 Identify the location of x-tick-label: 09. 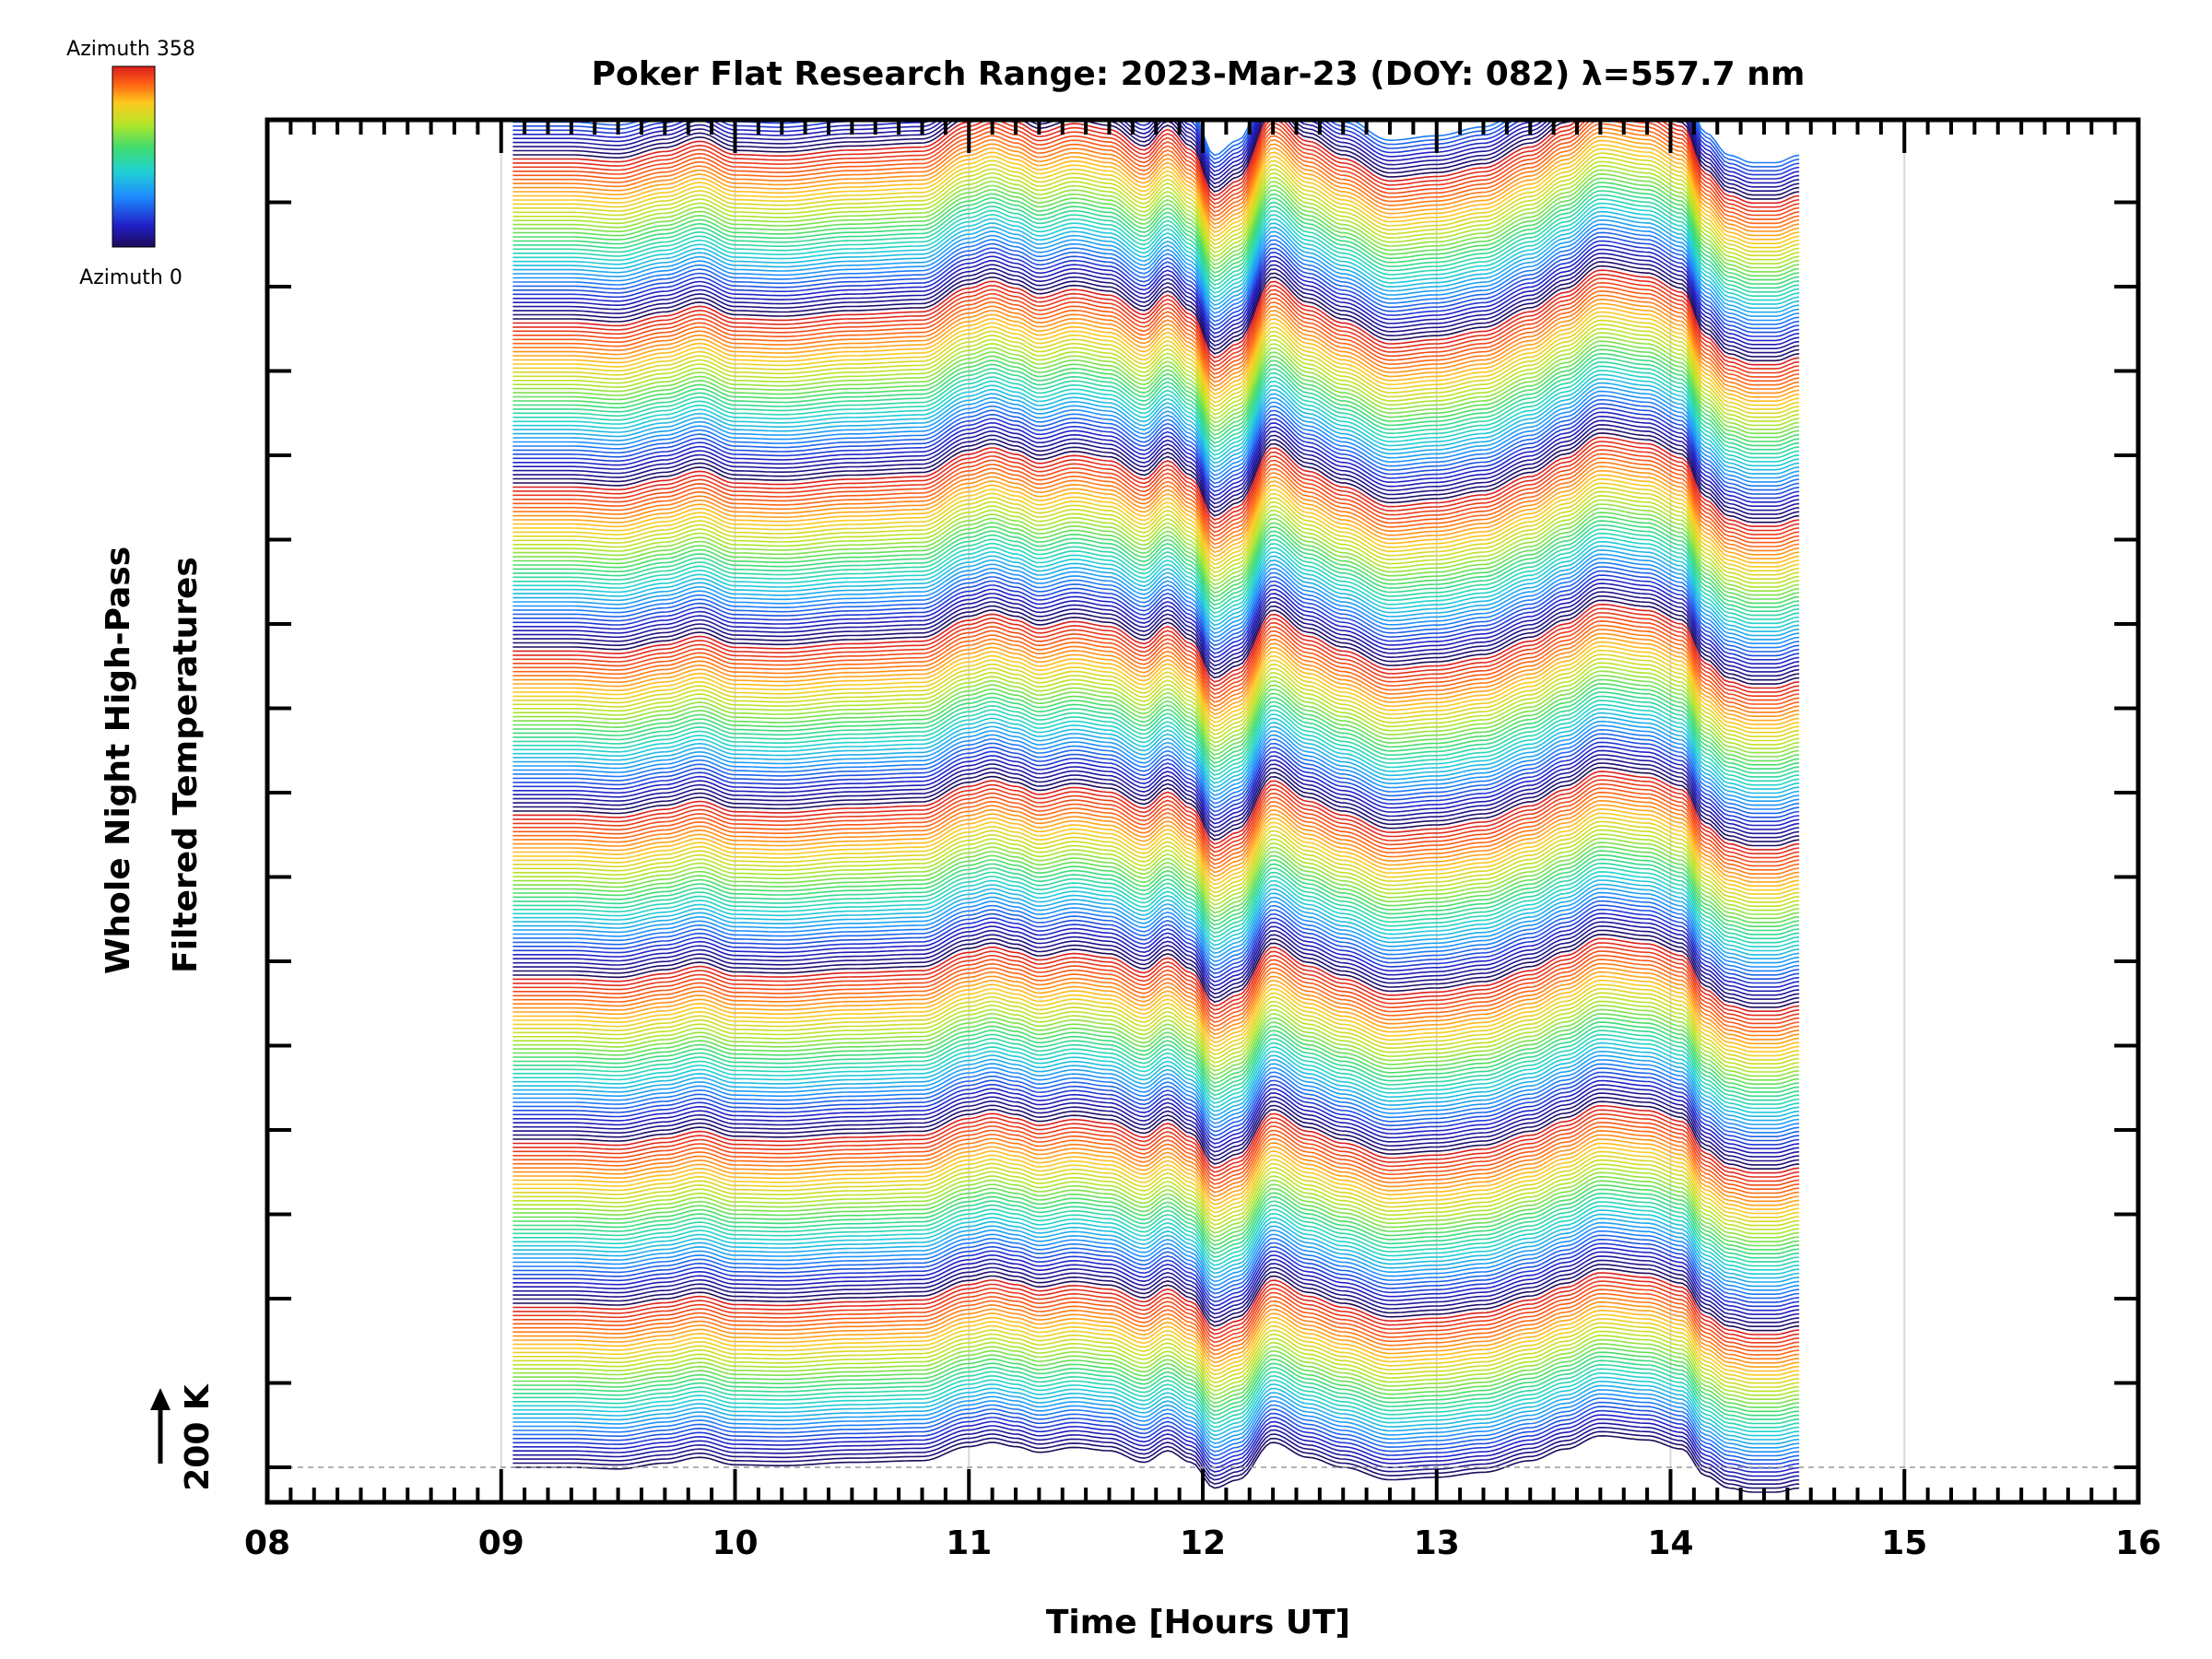
(501, 1543).